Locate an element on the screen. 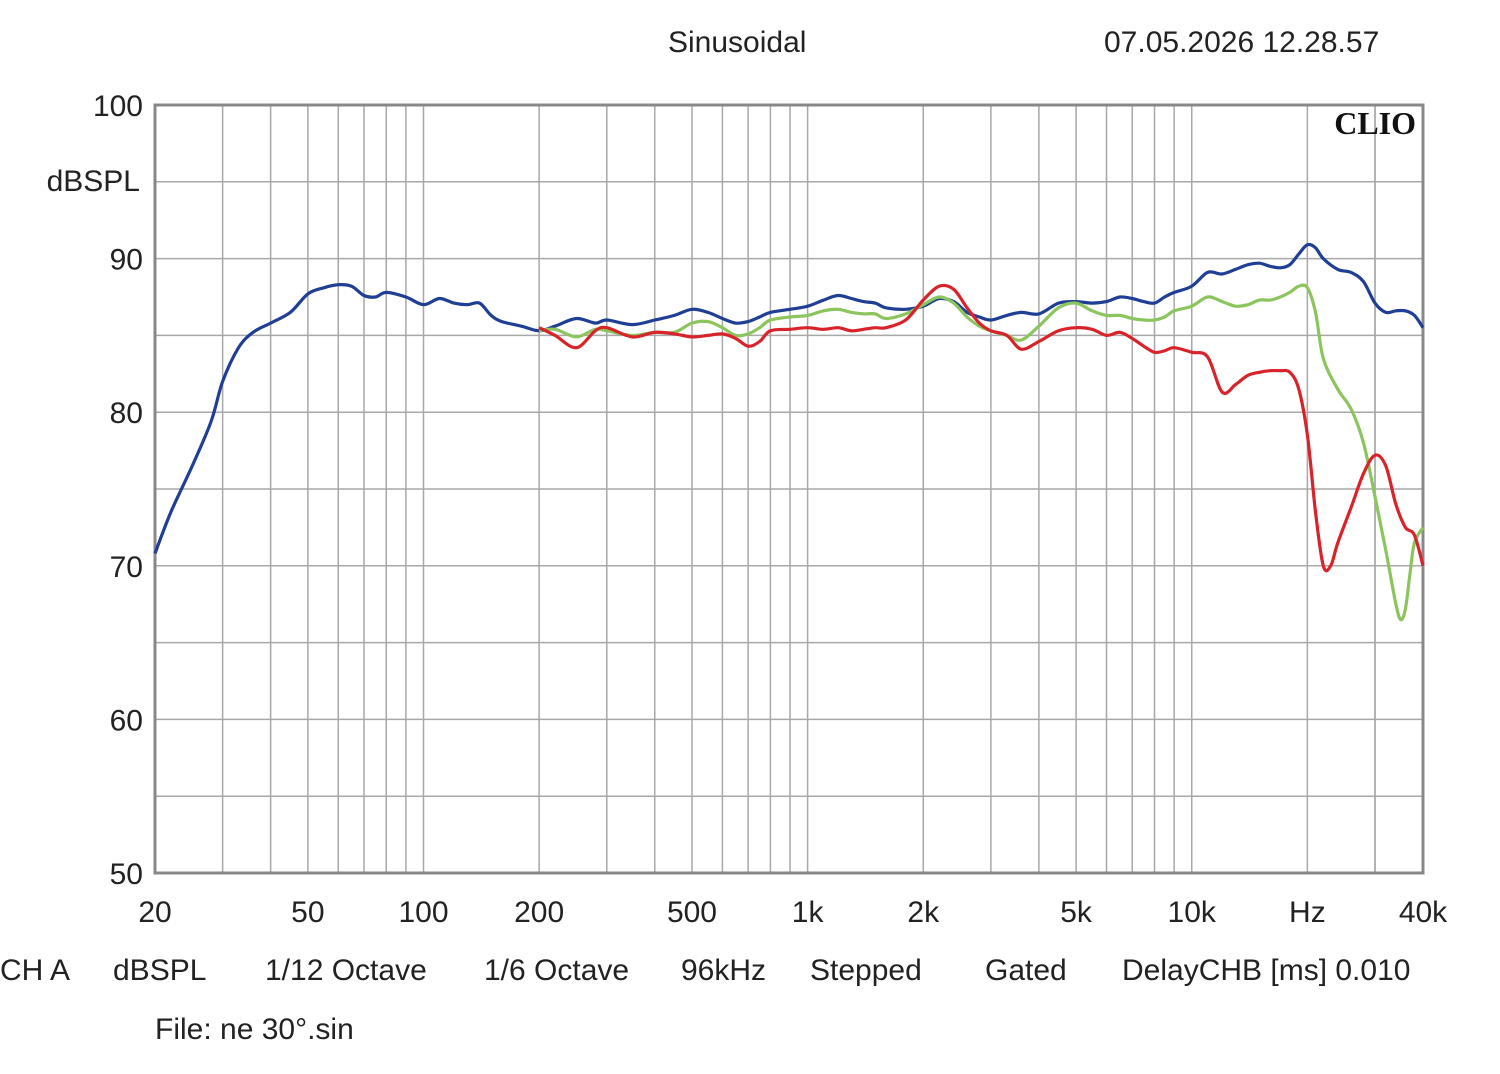 This screenshot has width=1500, height=1074. footer-setting-item: CH A is located at coordinates (35, 970).